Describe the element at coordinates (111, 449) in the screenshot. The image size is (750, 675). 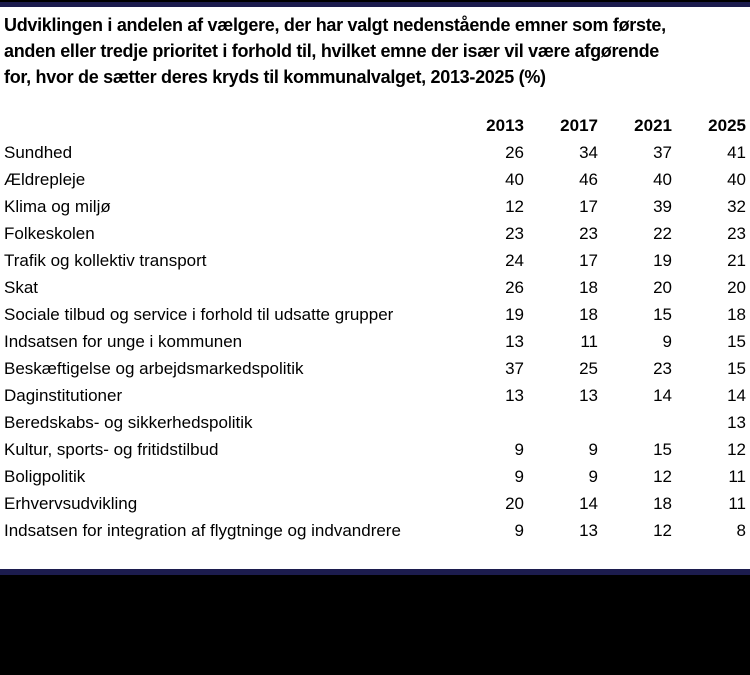
I see `row-label: Kultur, sports- og fritidstilbud` at that location.